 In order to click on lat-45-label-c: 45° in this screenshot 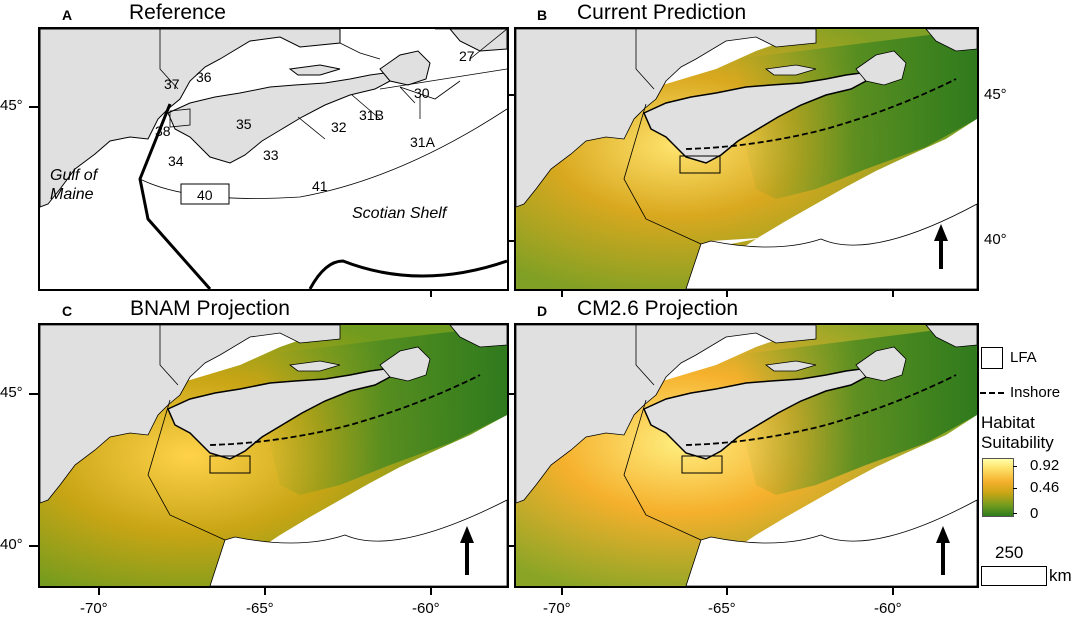, I will do `click(11, 392)`.